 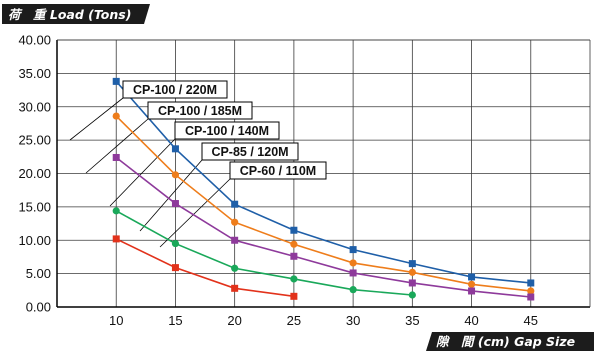 What do you see at coordinates (69, 14) in the screenshot?
I see `y-axis-title: 荷 重 Load (Tons)` at bounding box center [69, 14].